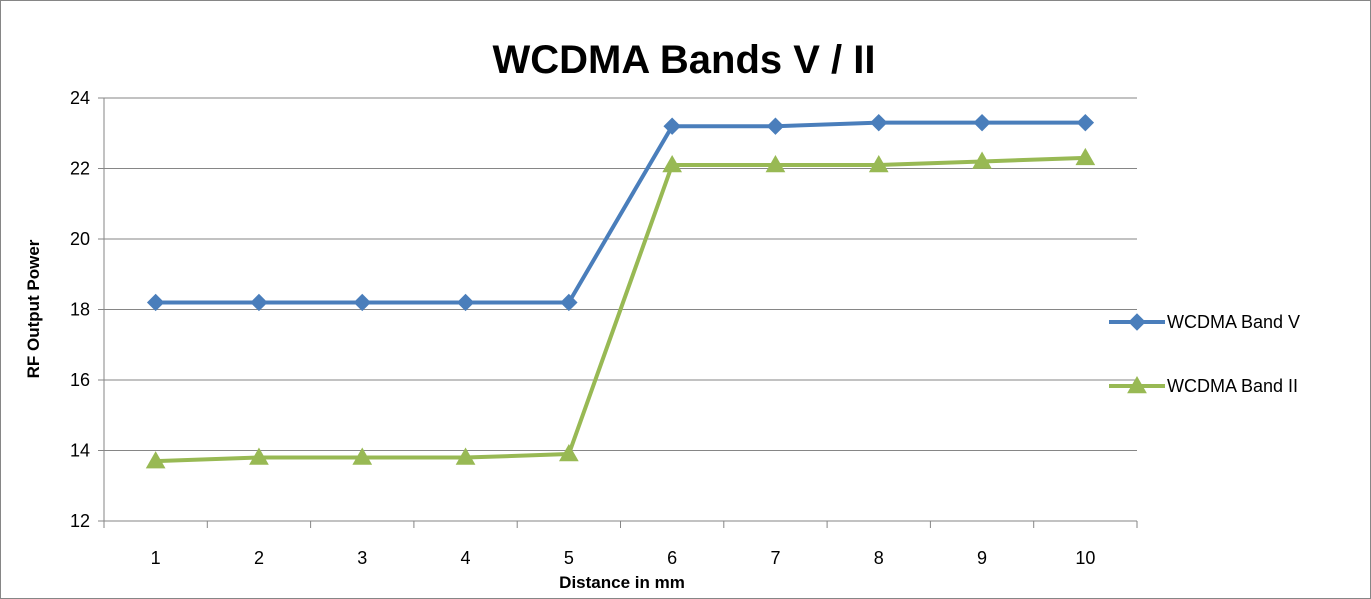 The image size is (1371, 599). Describe the element at coordinates (1232, 386) in the screenshot. I see `legend-label: WCDMA Band II` at that location.